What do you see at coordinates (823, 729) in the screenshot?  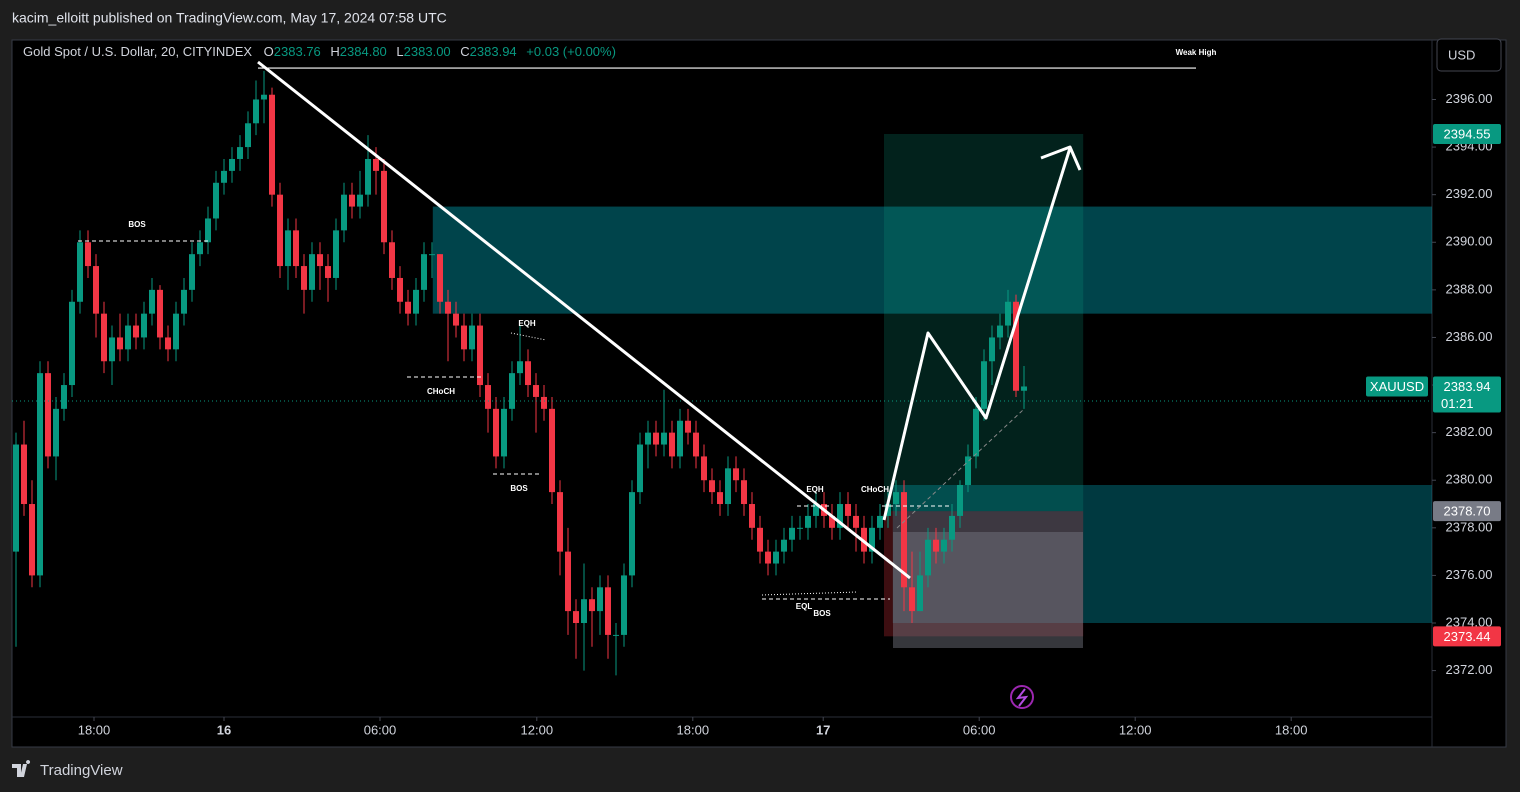 I see `x-tick-label: 17` at bounding box center [823, 729].